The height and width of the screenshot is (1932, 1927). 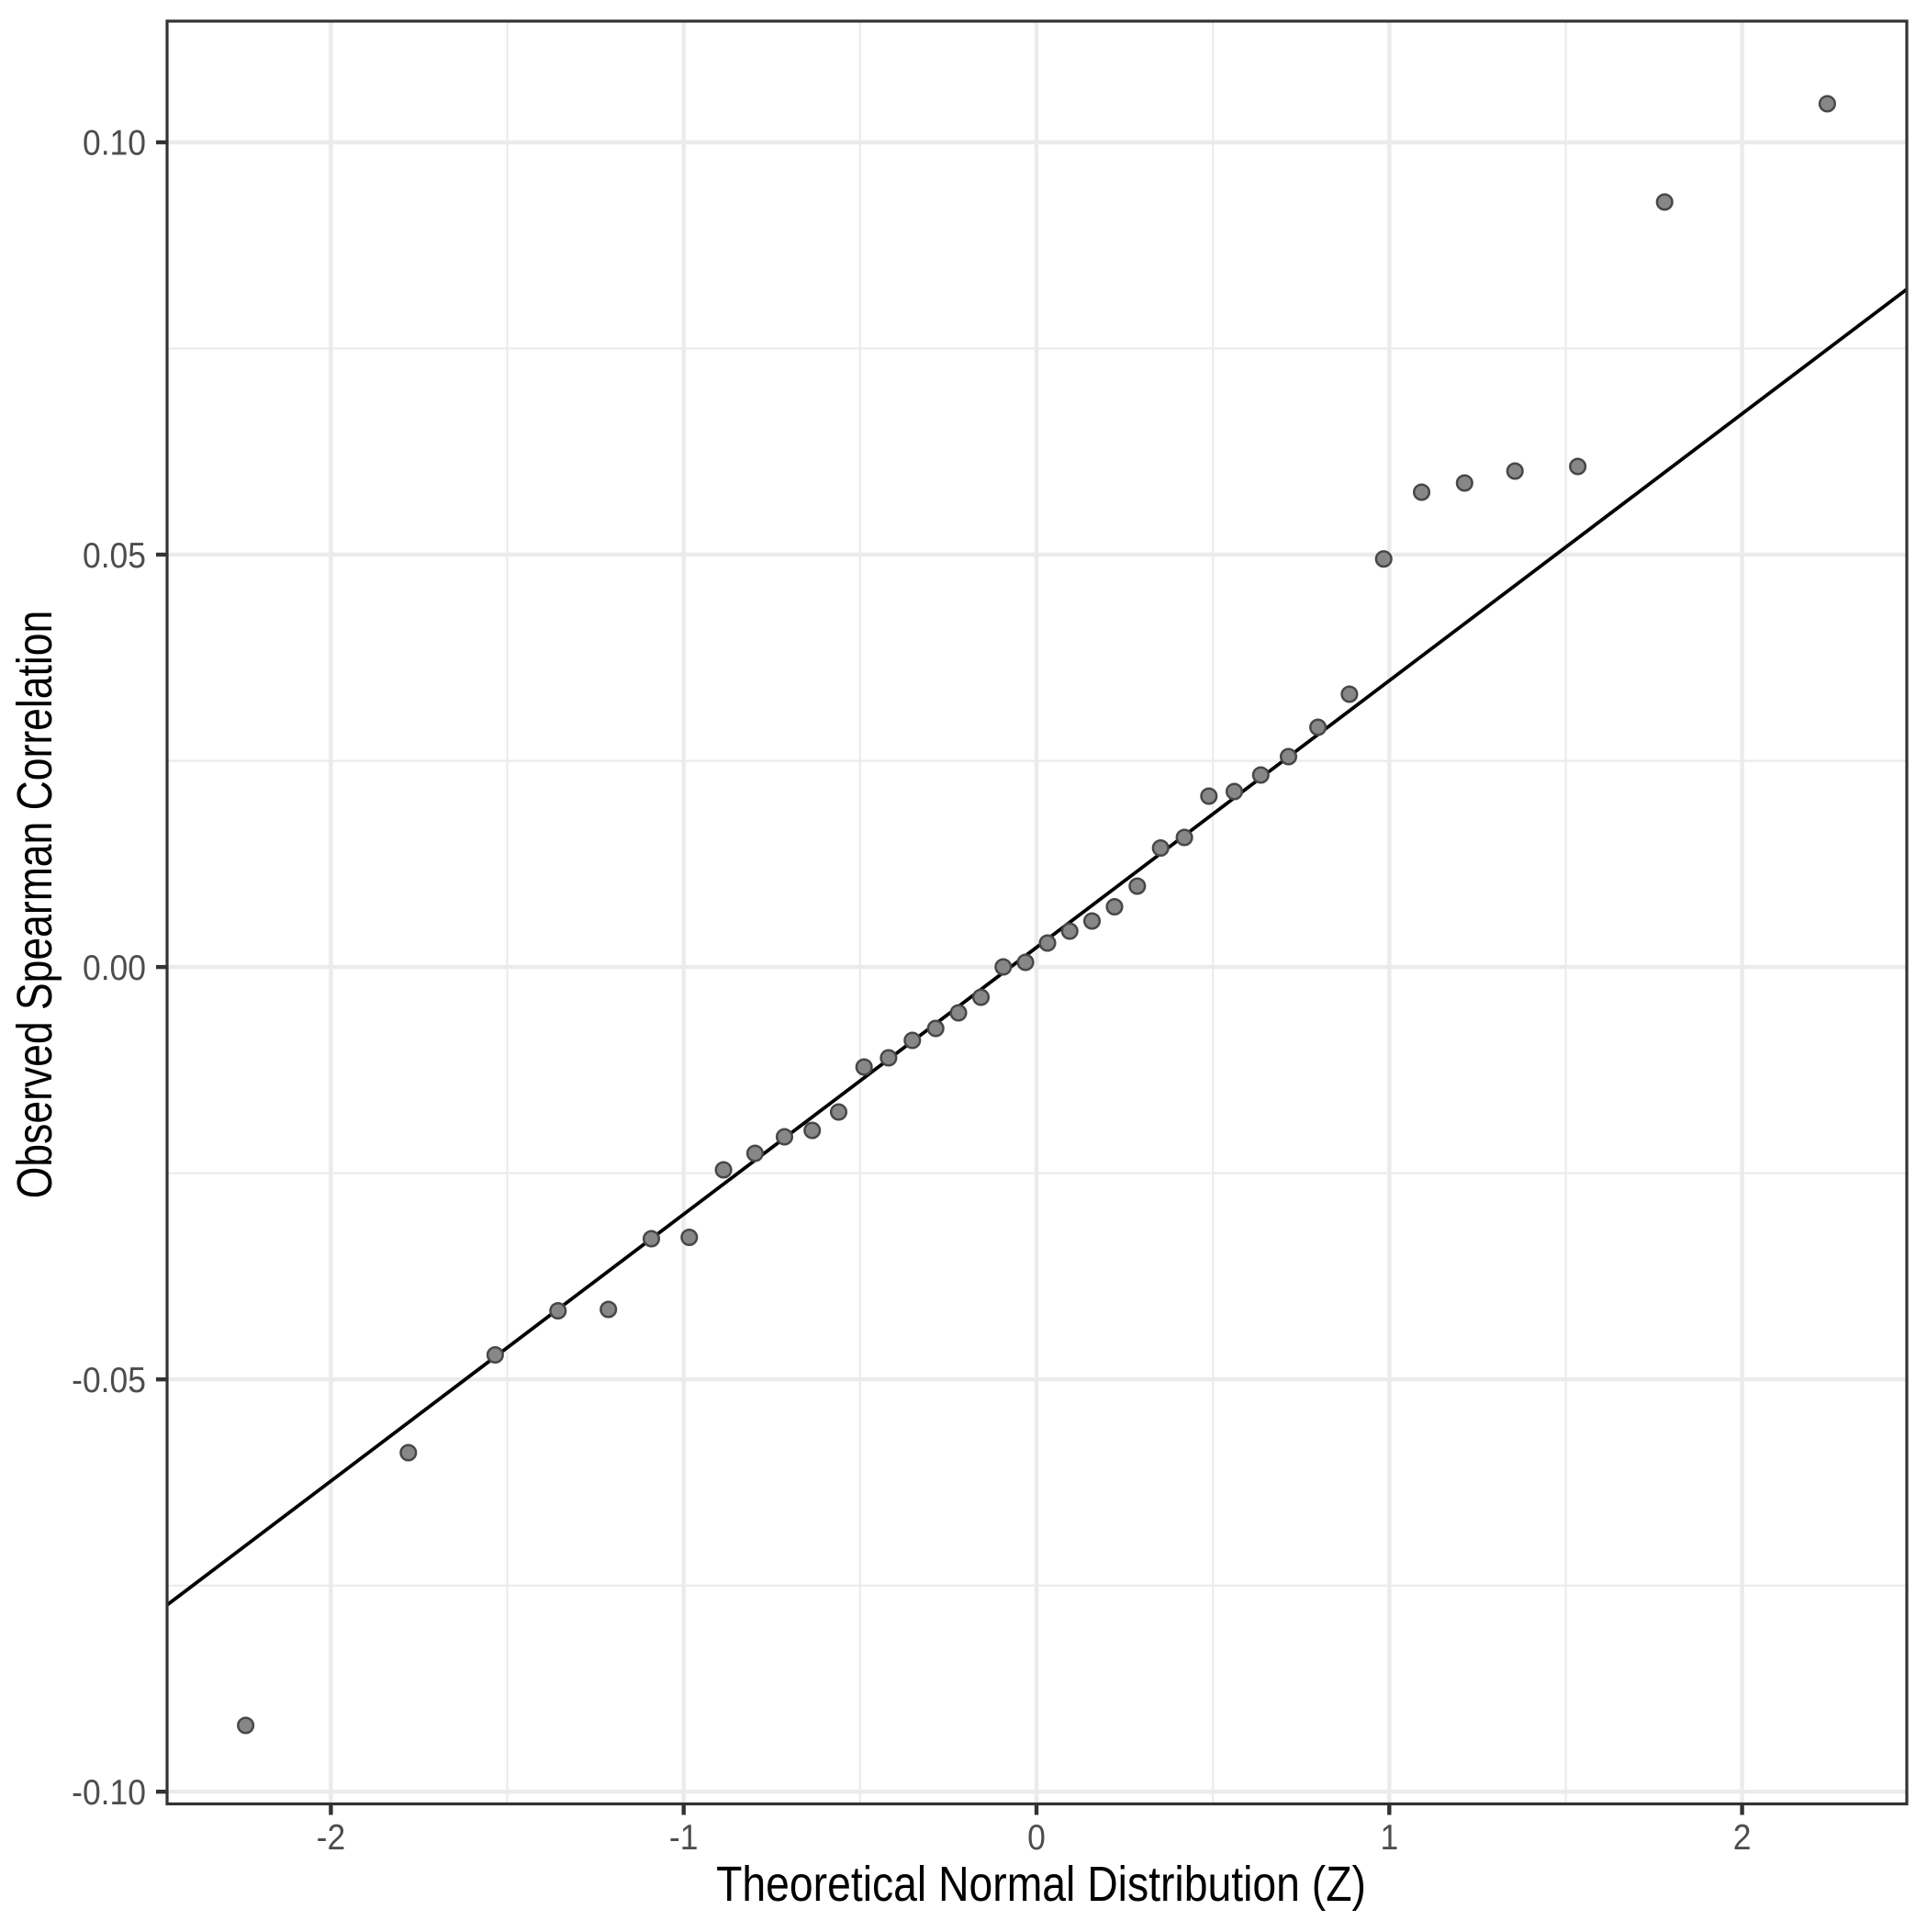 I want to click on svg-text: 2, so click(x=1743, y=1836).